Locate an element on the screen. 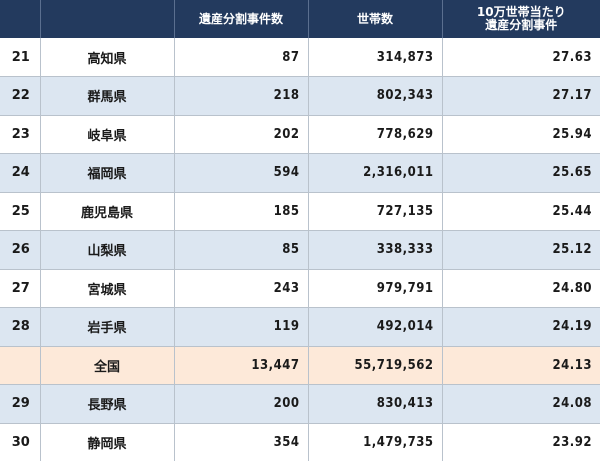  cases-cell: 354 is located at coordinates (241, 442).